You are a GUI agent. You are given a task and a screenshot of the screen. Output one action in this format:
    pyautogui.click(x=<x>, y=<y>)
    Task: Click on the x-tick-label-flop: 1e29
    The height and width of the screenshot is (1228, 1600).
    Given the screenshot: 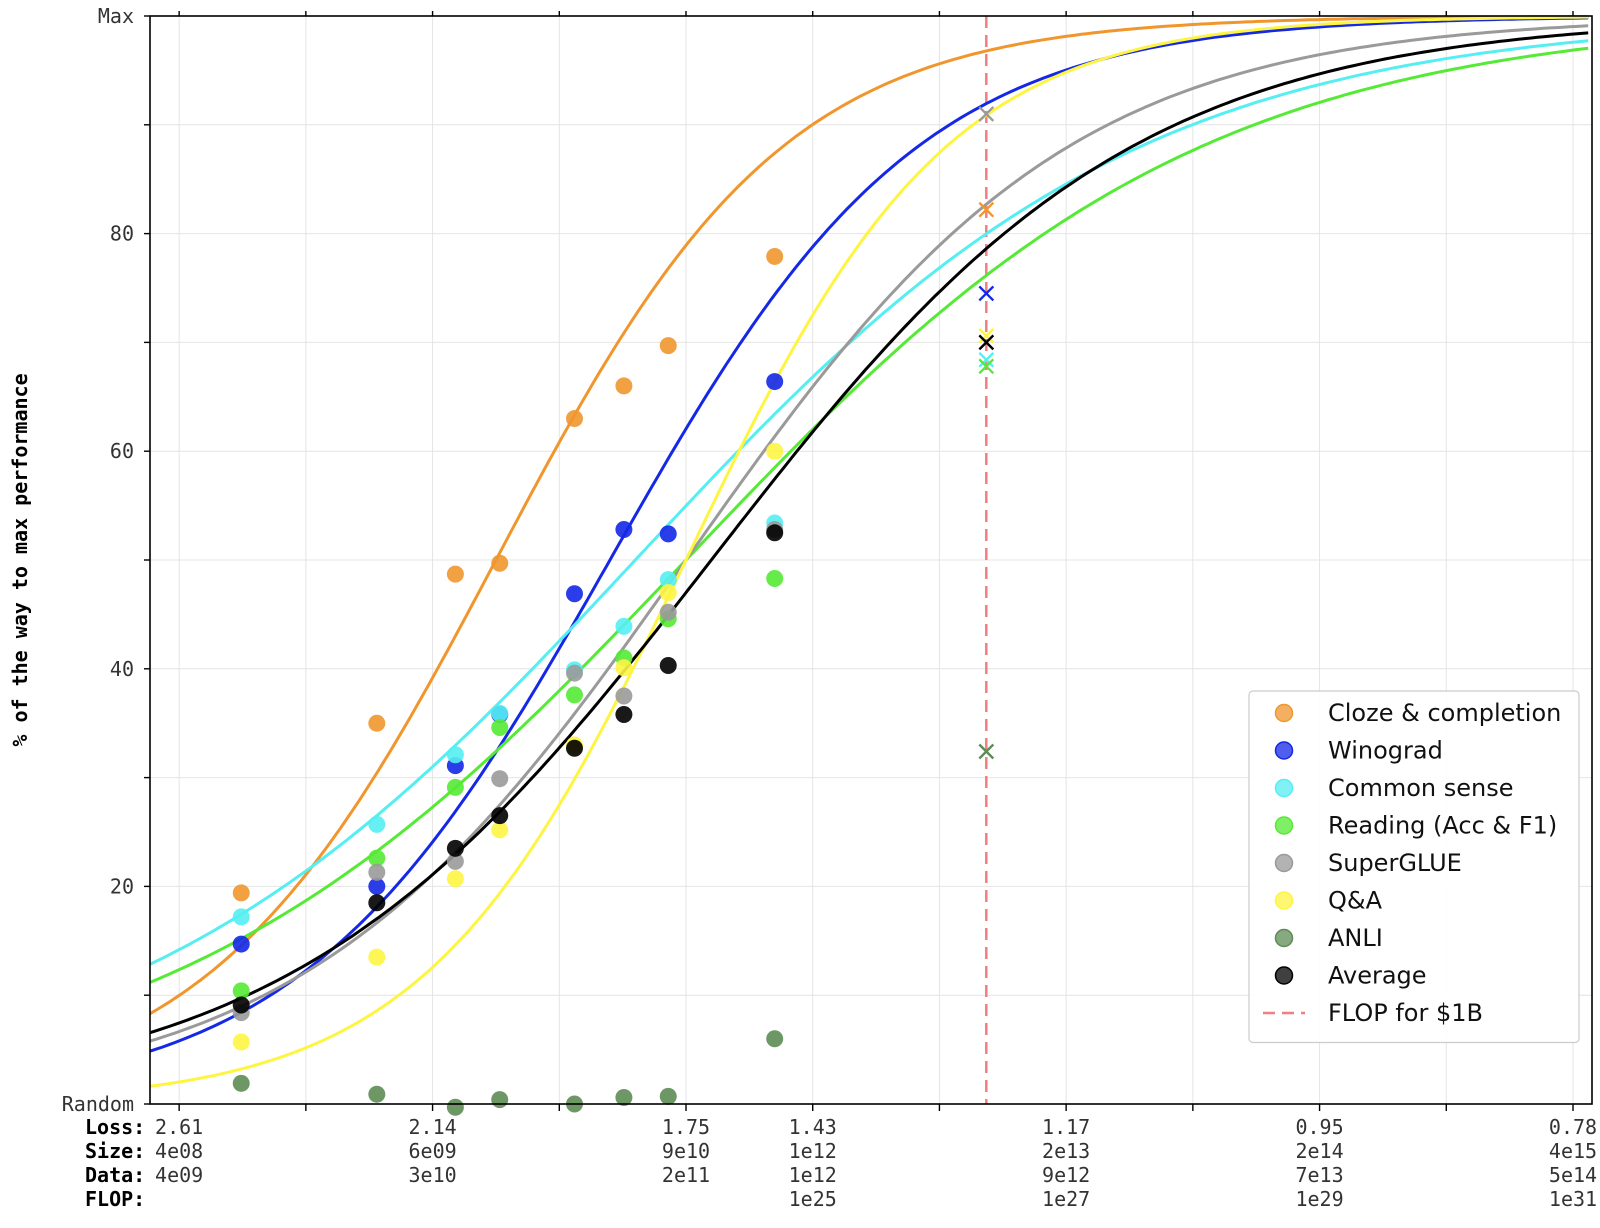 What is the action you would take?
    pyautogui.click(x=1319, y=1199)
    